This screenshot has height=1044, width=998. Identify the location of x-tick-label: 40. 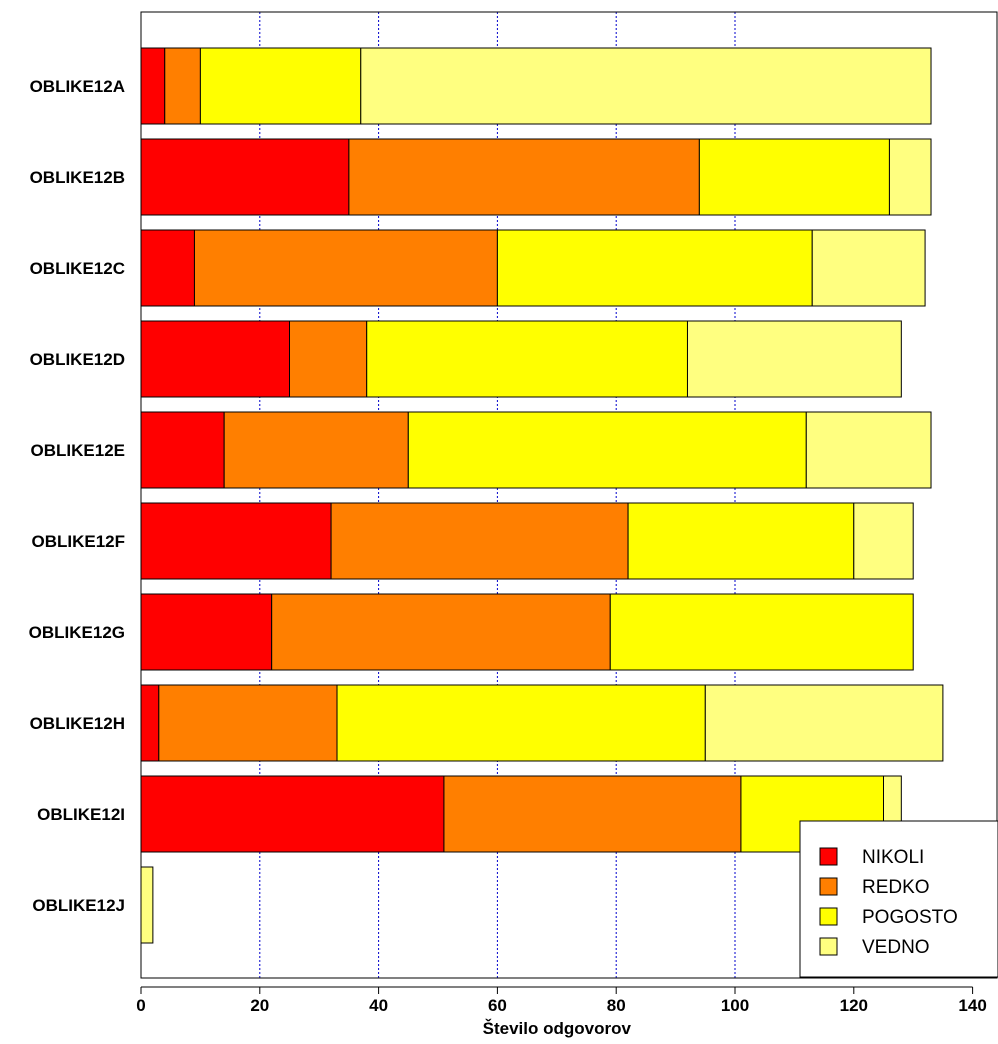
(378, 1005).